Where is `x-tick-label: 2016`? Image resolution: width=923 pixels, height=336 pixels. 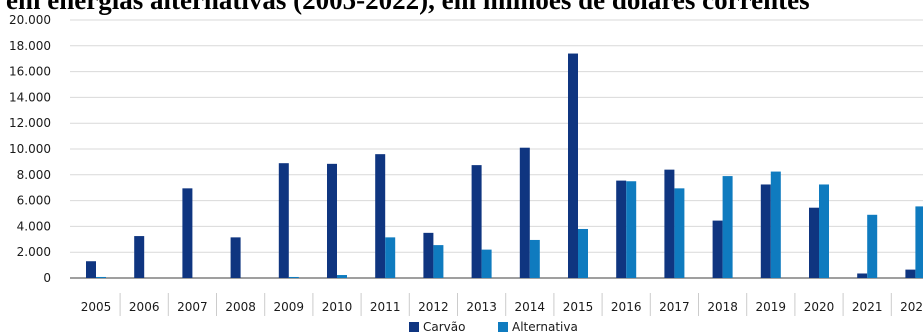
x-tick-label: 2016 is located at coordinates (626, 307).